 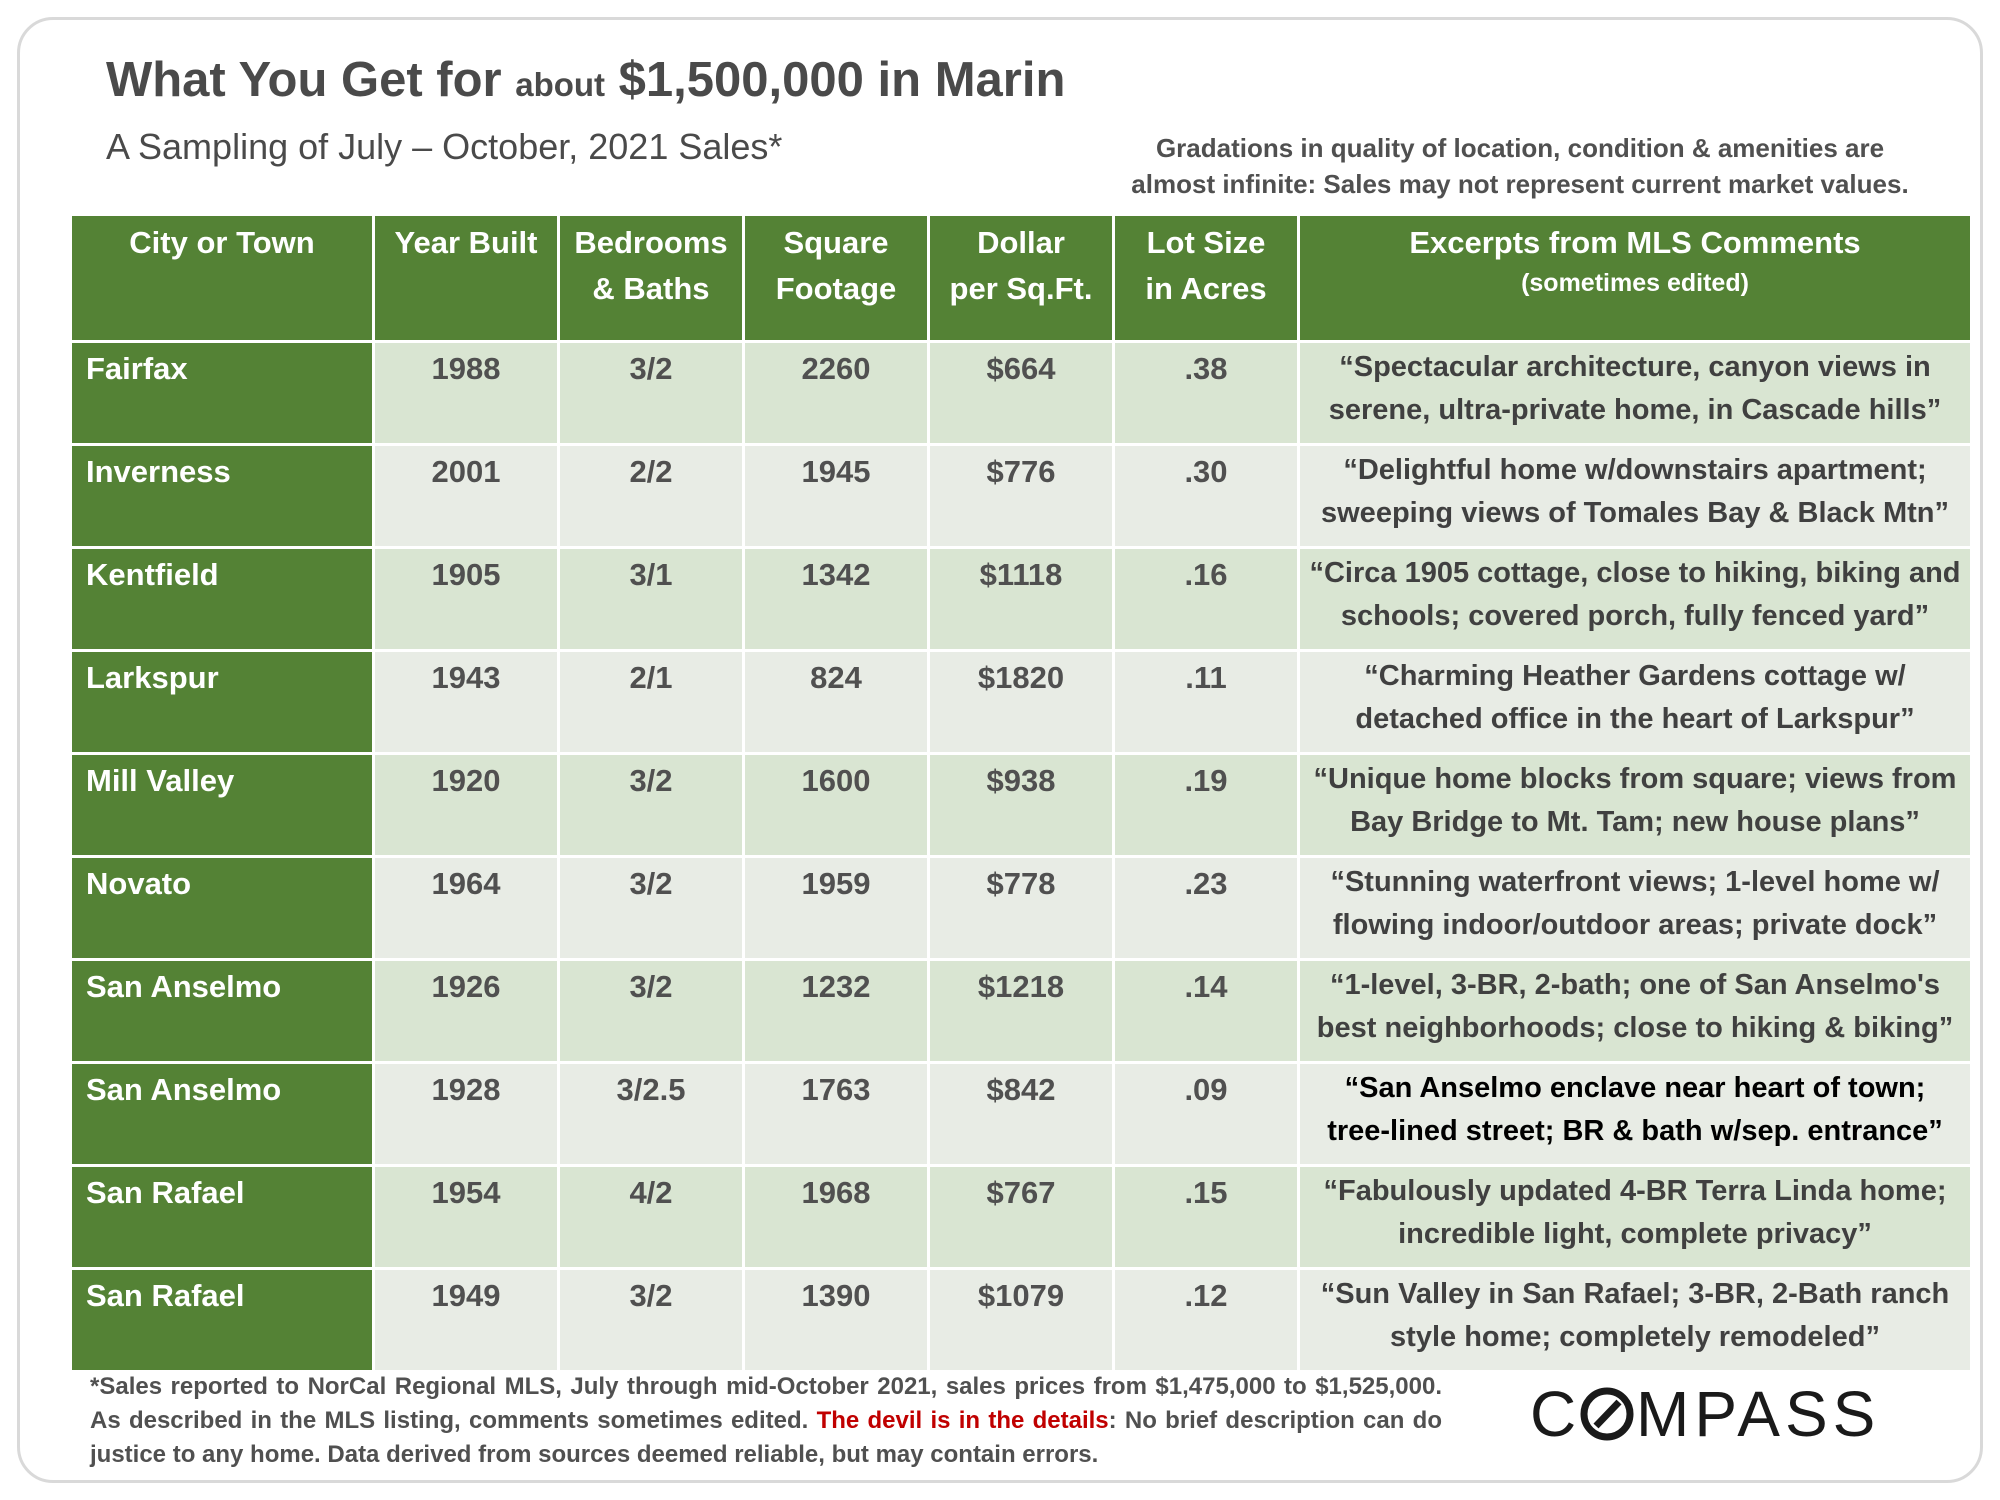 I want to click on row-price-per-sqft: $767, so click(x=1021, y=1217).